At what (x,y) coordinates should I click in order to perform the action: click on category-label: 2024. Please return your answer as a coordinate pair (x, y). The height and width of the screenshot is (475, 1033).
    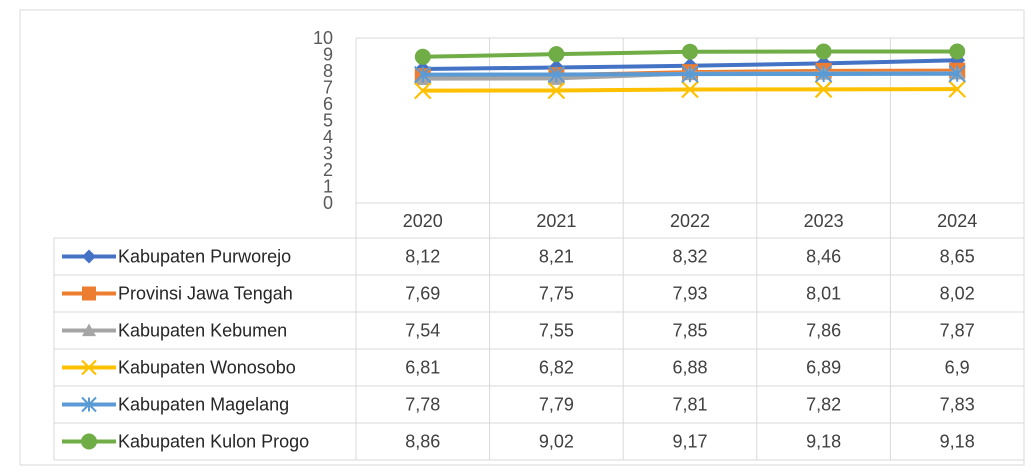
    Looking at the image, I should click on (957, 221).